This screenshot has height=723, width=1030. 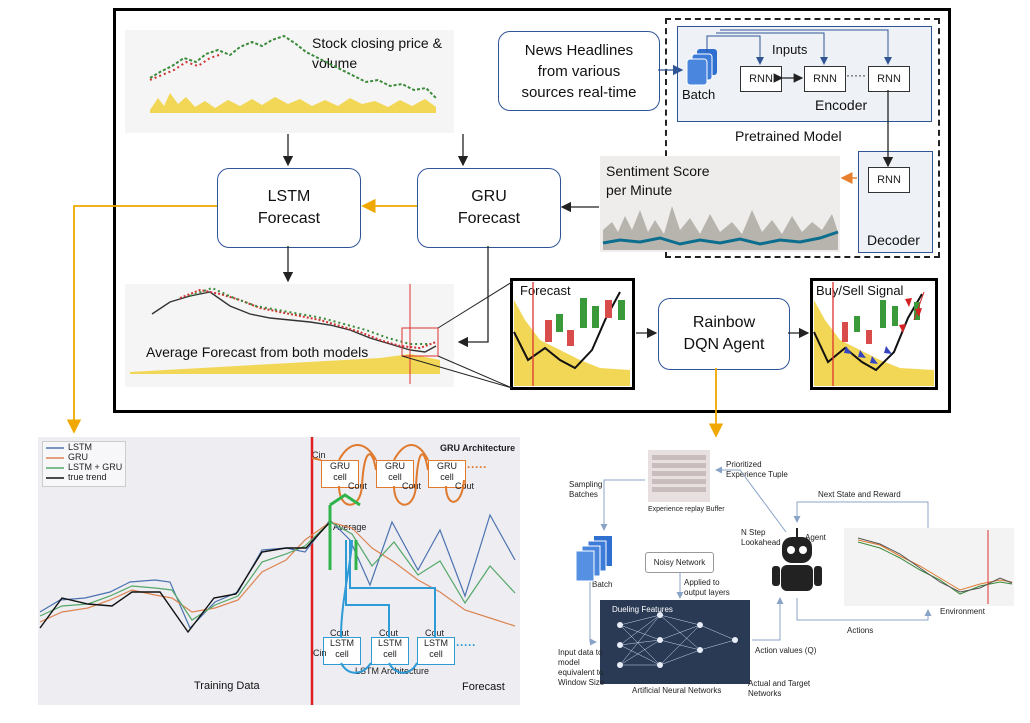 I want to click on lstm-dots: ·····, so click(x=466, y=645).